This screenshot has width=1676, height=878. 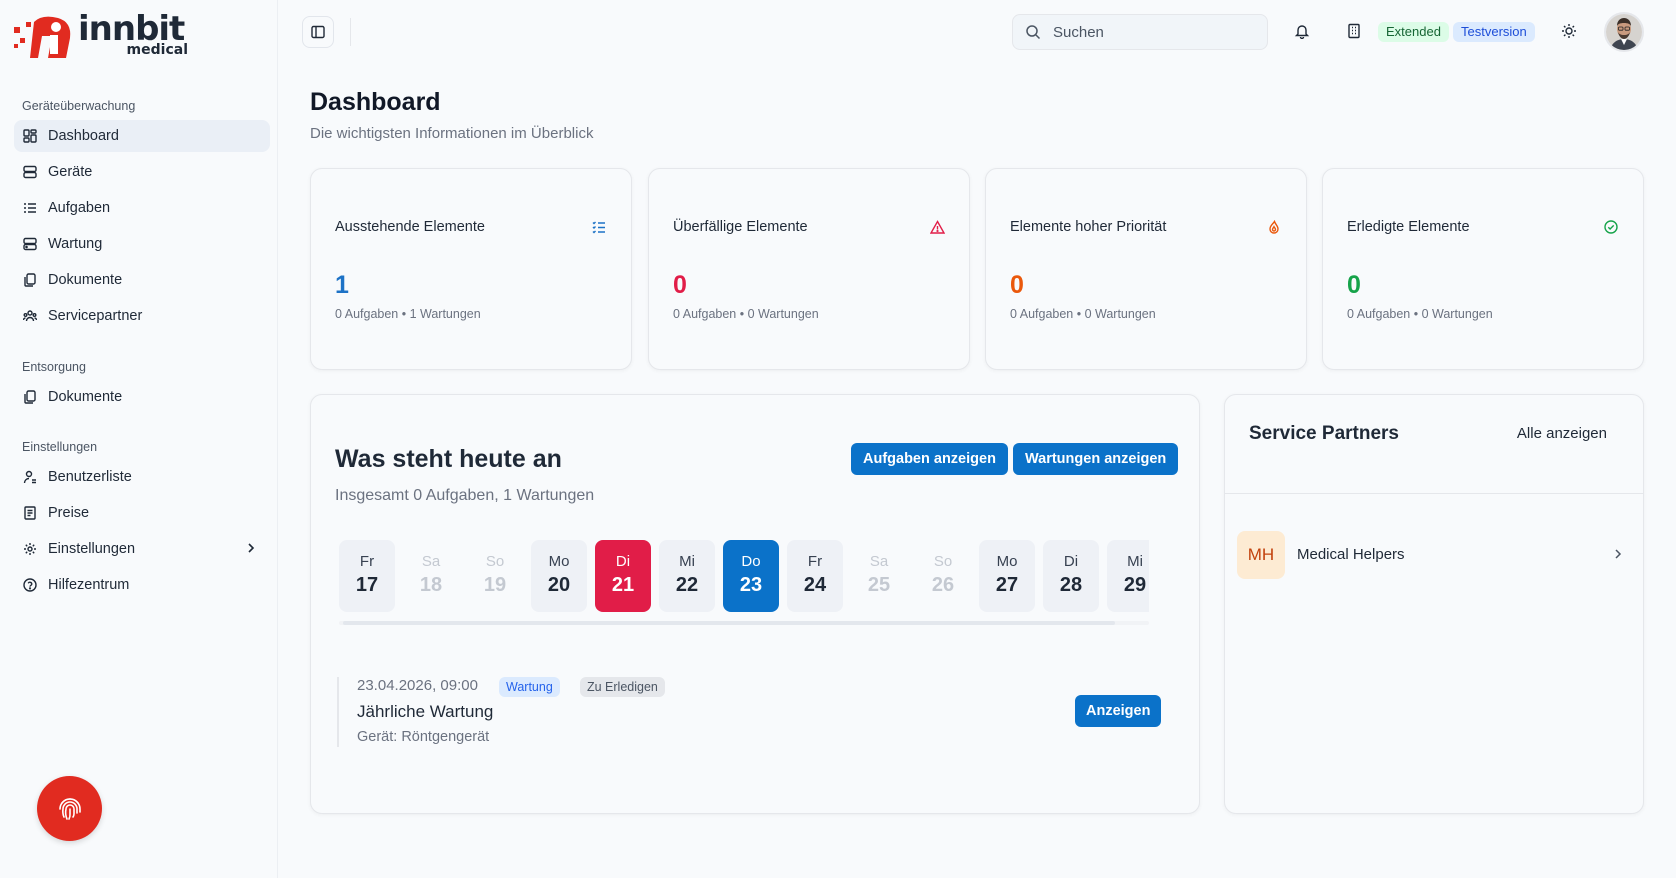 I want to click on task-device: Gerät: Röntgengerät, so click(x=423, y=737).